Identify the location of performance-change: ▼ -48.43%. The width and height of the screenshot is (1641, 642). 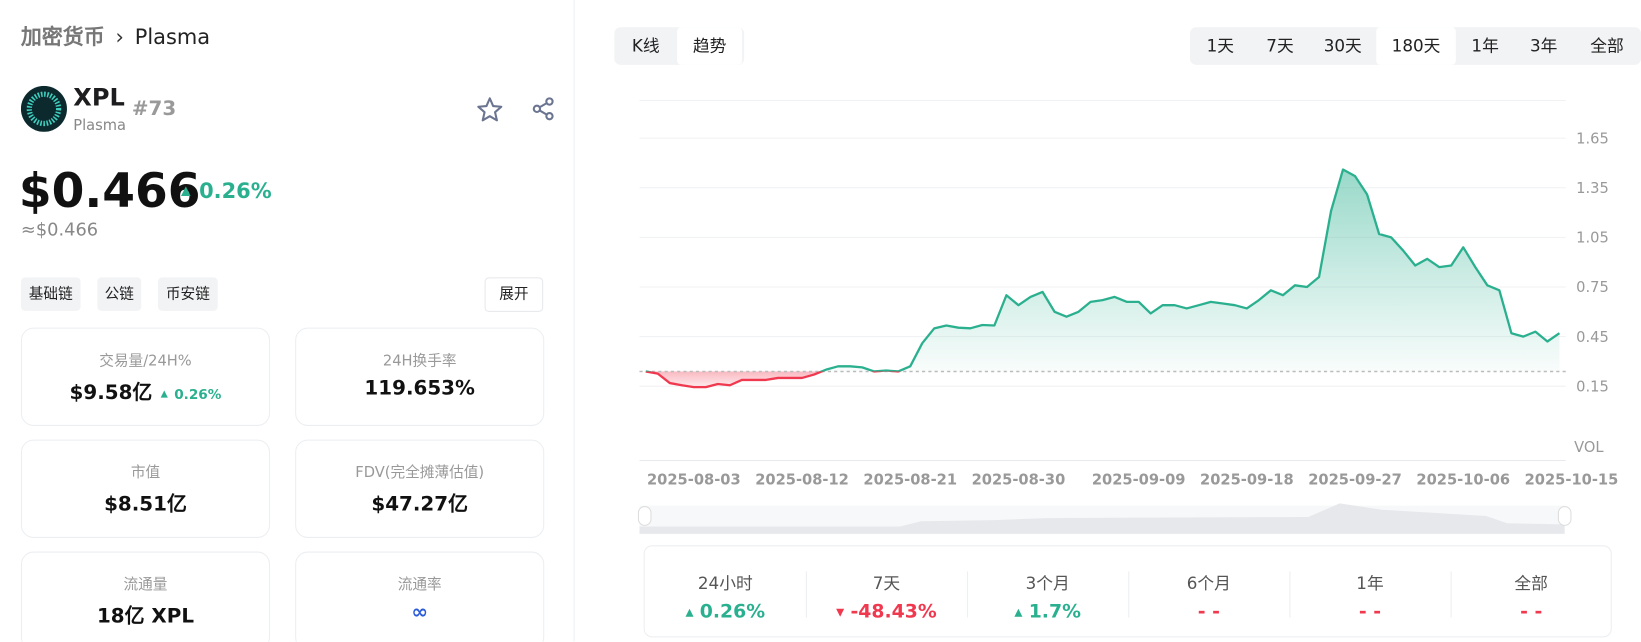
(886, 612).